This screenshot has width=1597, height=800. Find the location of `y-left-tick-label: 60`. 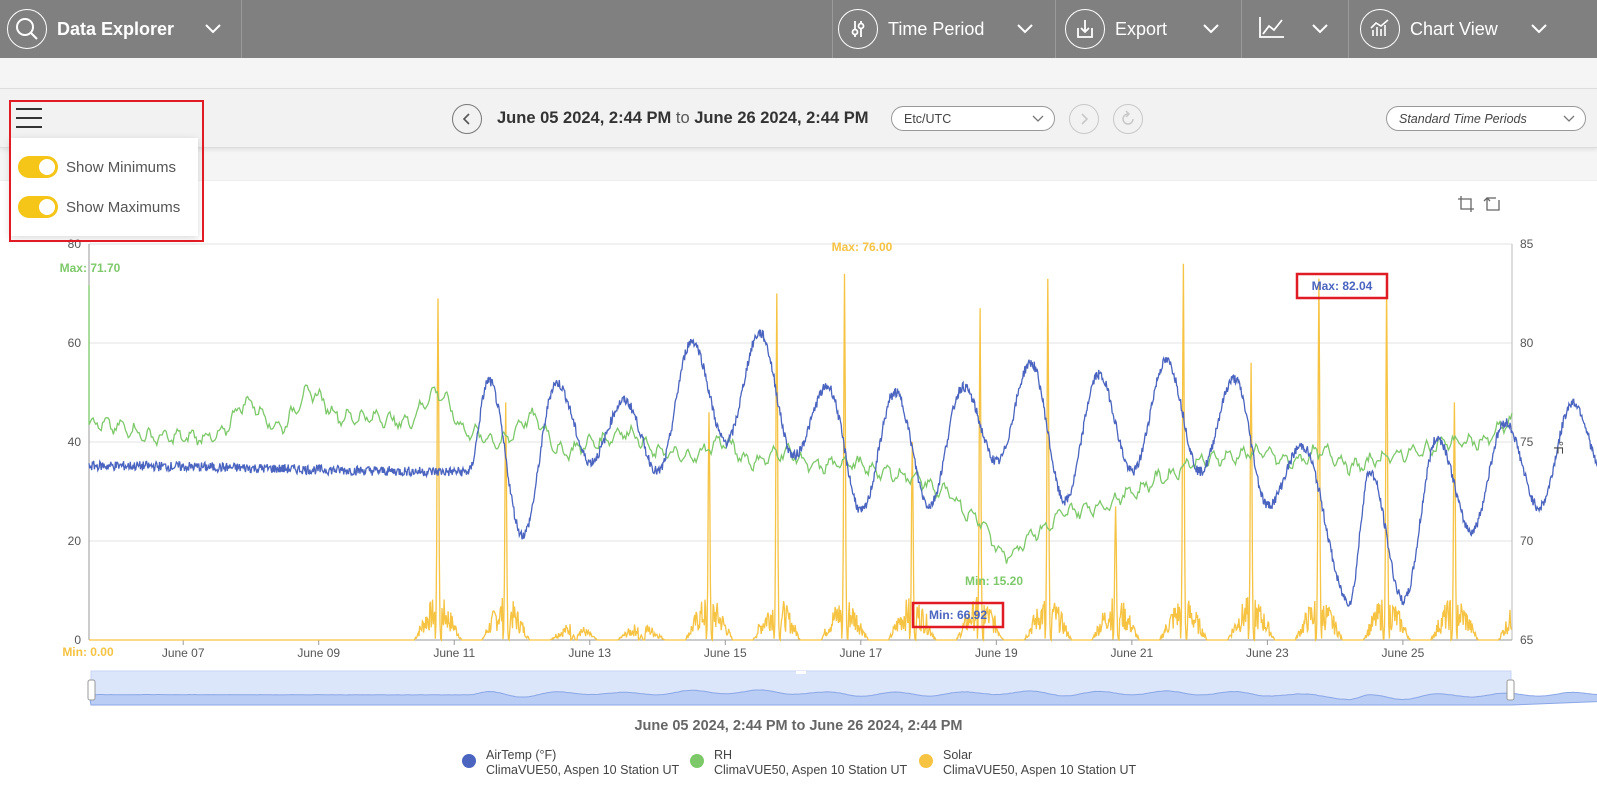

y-left-tick-label: 60 is located at coordinates (75, 343).